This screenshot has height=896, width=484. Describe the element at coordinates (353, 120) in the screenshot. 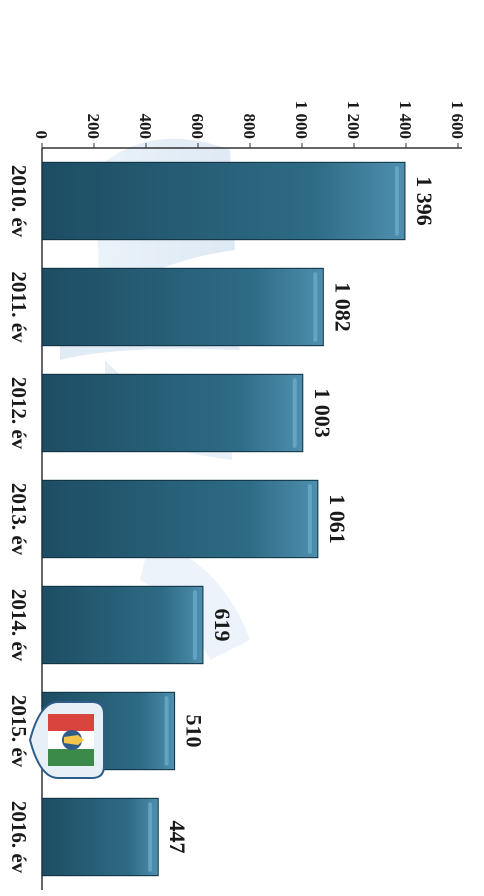

I see `y-tick-label: 1 200` at that location.